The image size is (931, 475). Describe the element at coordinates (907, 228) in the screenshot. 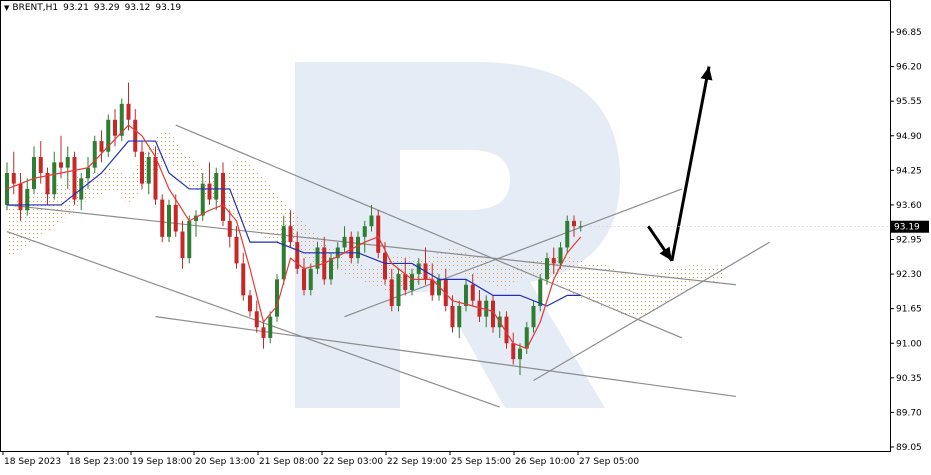

I see `current-price-label: 93.19` at that location.